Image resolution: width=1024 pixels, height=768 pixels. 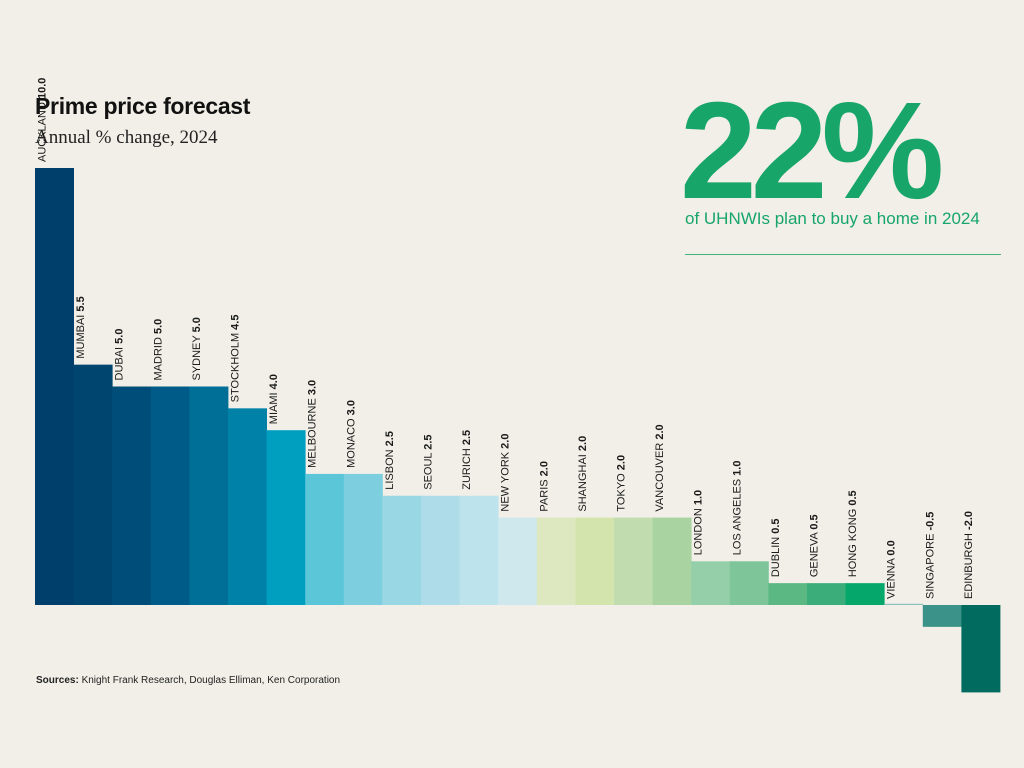 What do you see at coordinates (286, 517) in the screenshot?
I see `bar-miami` at bounding box center [286, 517].